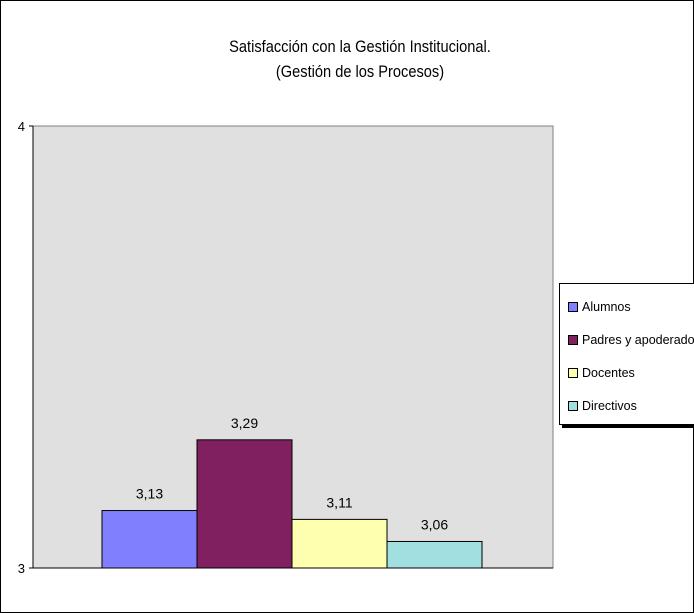  What do you see at coordinates (21, 126) in the screenshot?
I see `y-tick-label-1: 4` at bounding box center [21, 126].